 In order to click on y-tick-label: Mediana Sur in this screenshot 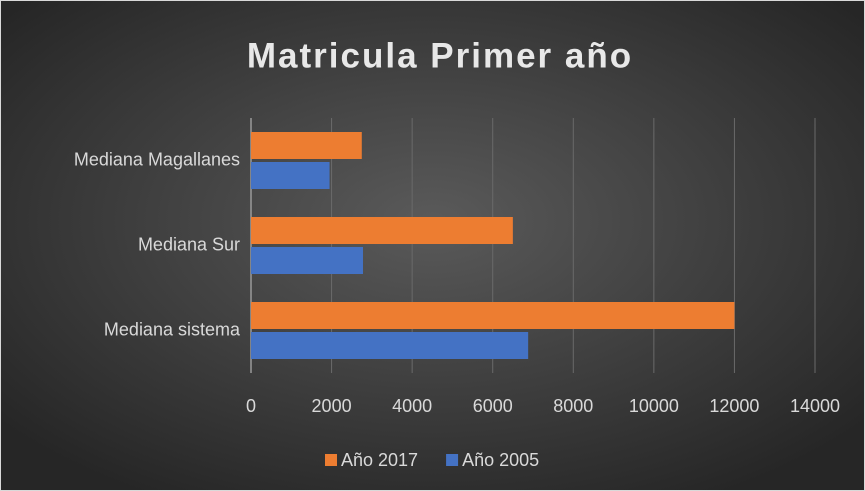, I will do `click(189, 244)`.